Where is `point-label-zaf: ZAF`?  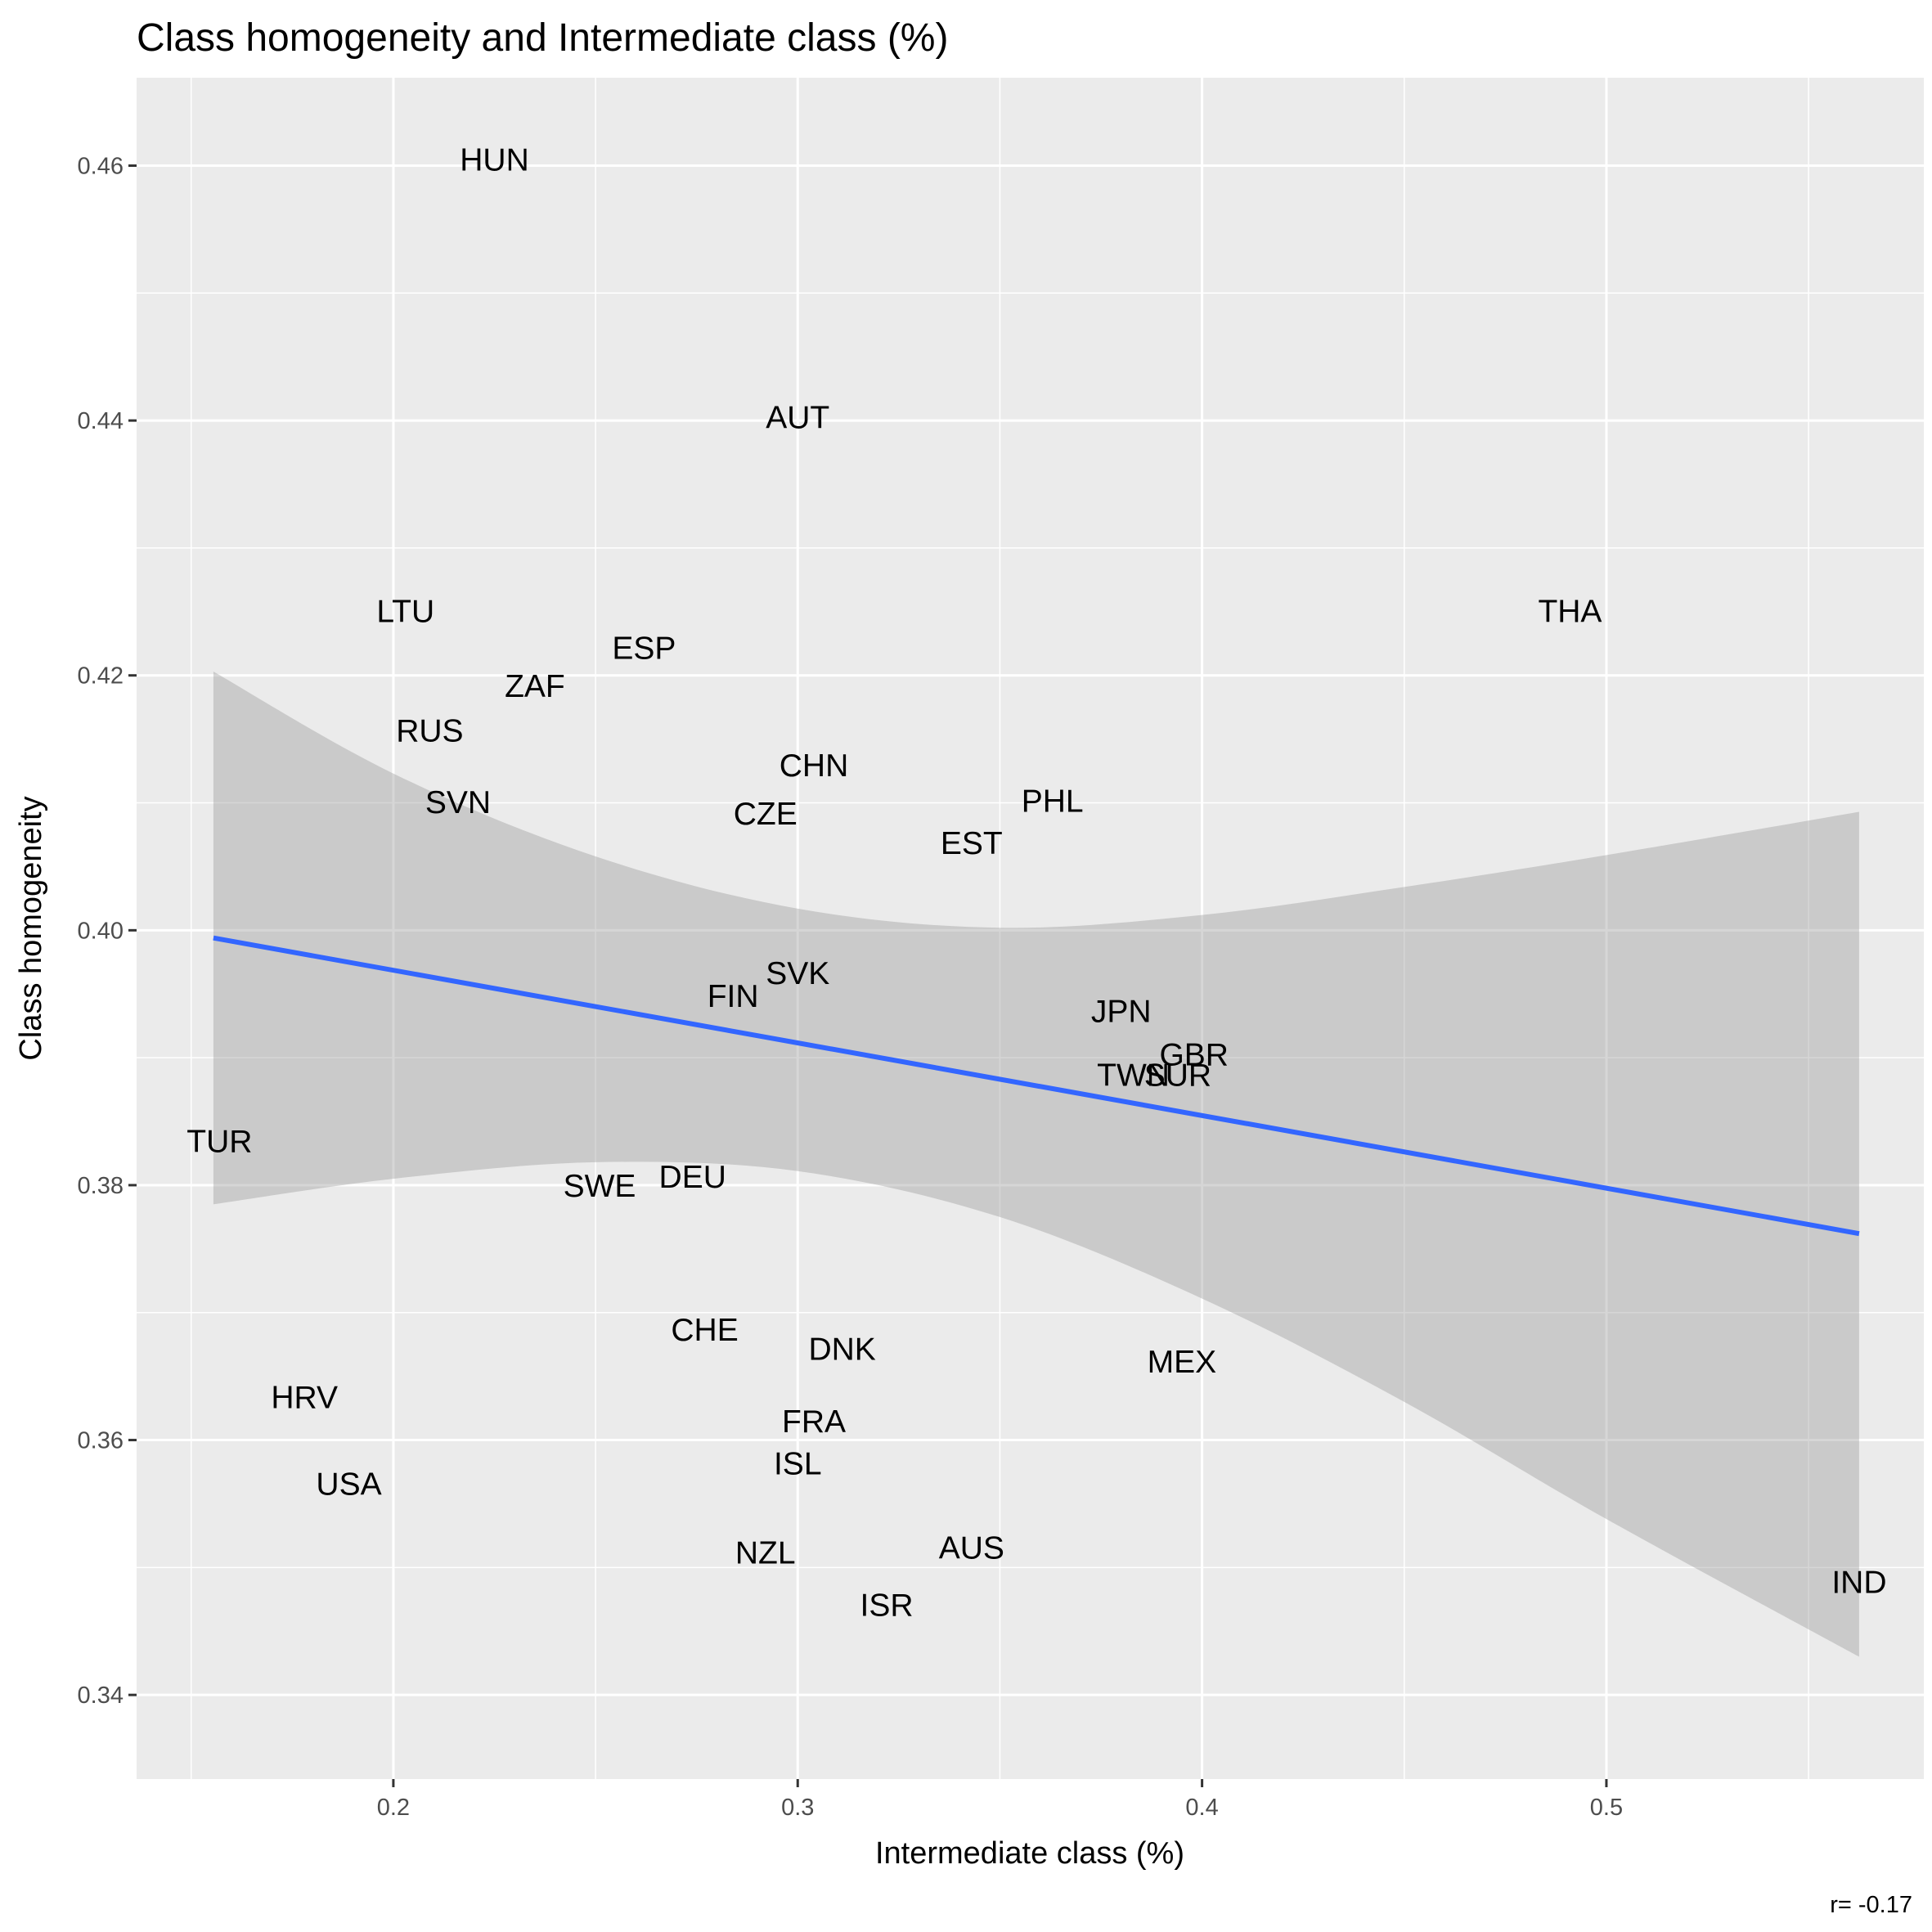 point-label-zaf: ZAF is located at coordinates (535, 687).